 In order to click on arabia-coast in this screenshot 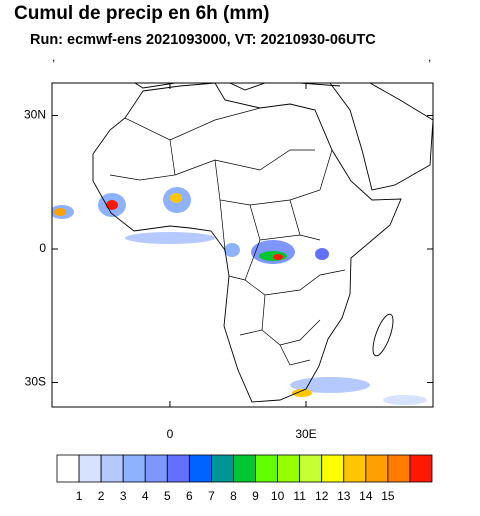, I will do `click(381, 137)`.